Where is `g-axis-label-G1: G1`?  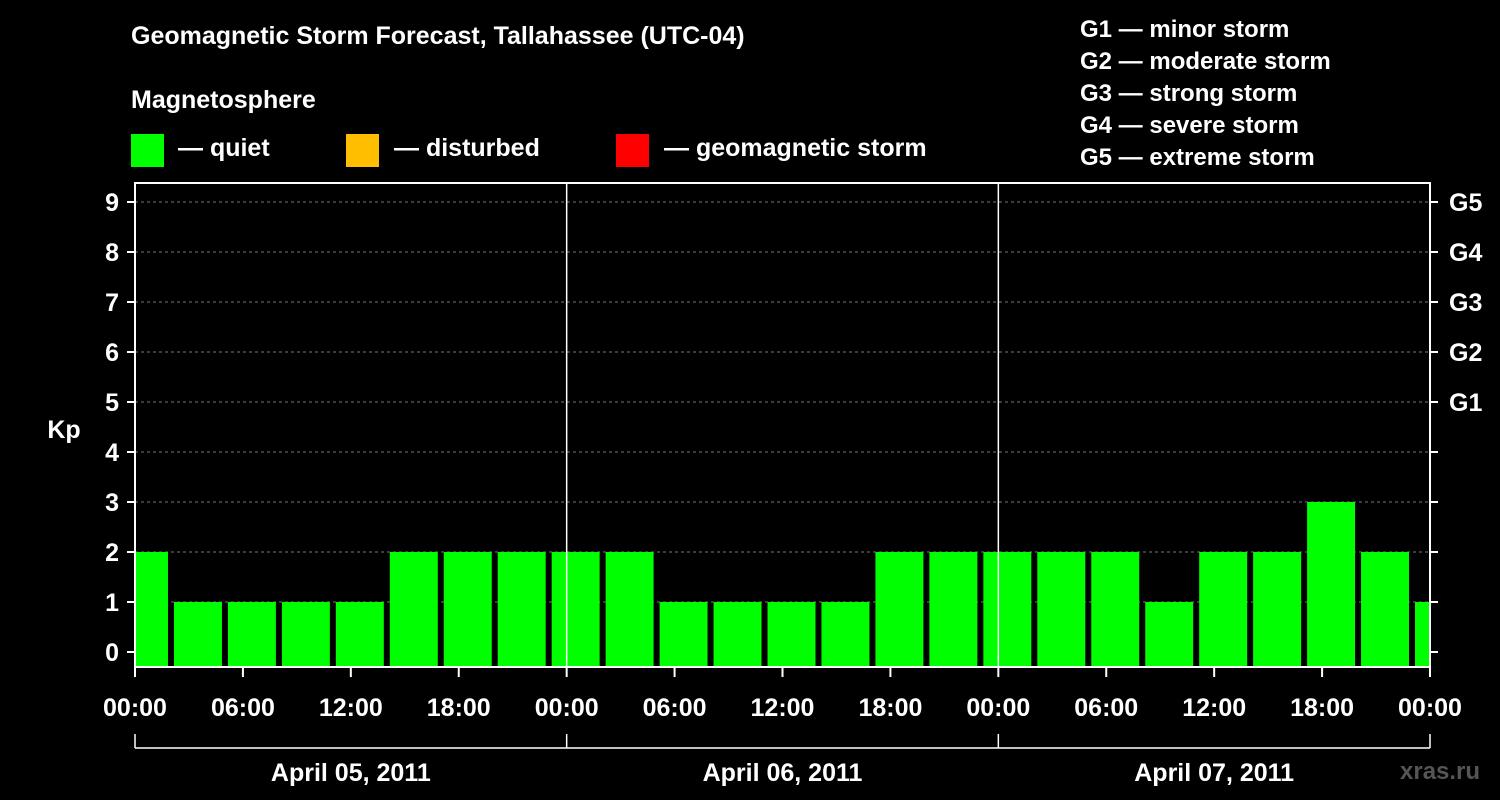 g-axis-label-G1: G1 is located at coordinates (1465, 403).